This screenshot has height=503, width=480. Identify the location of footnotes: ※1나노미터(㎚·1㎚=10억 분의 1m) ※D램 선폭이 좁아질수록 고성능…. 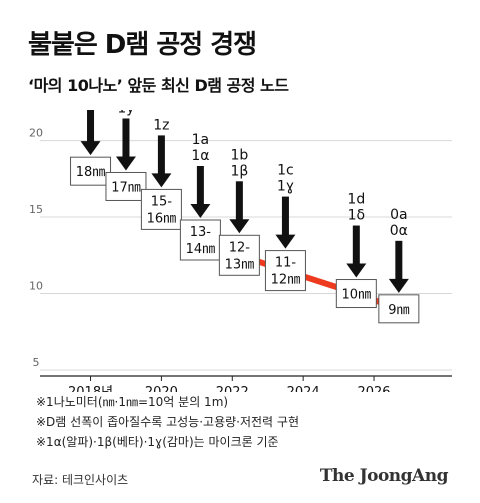
(167, 422).